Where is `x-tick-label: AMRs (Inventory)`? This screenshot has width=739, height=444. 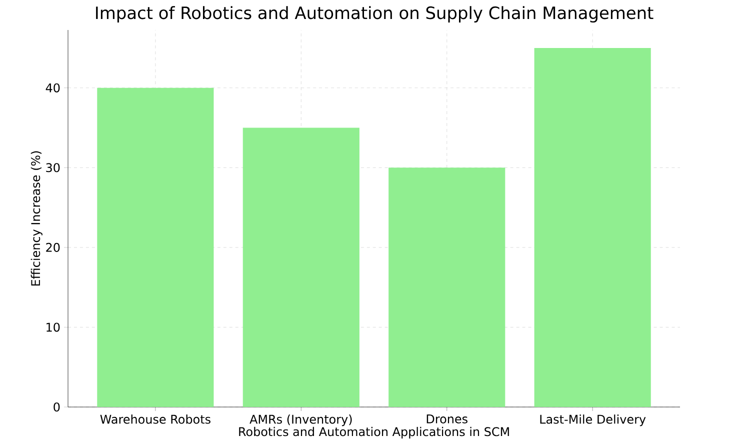
x-tick-label: AMRs (Inventory) is located at coordinates (301, 420).